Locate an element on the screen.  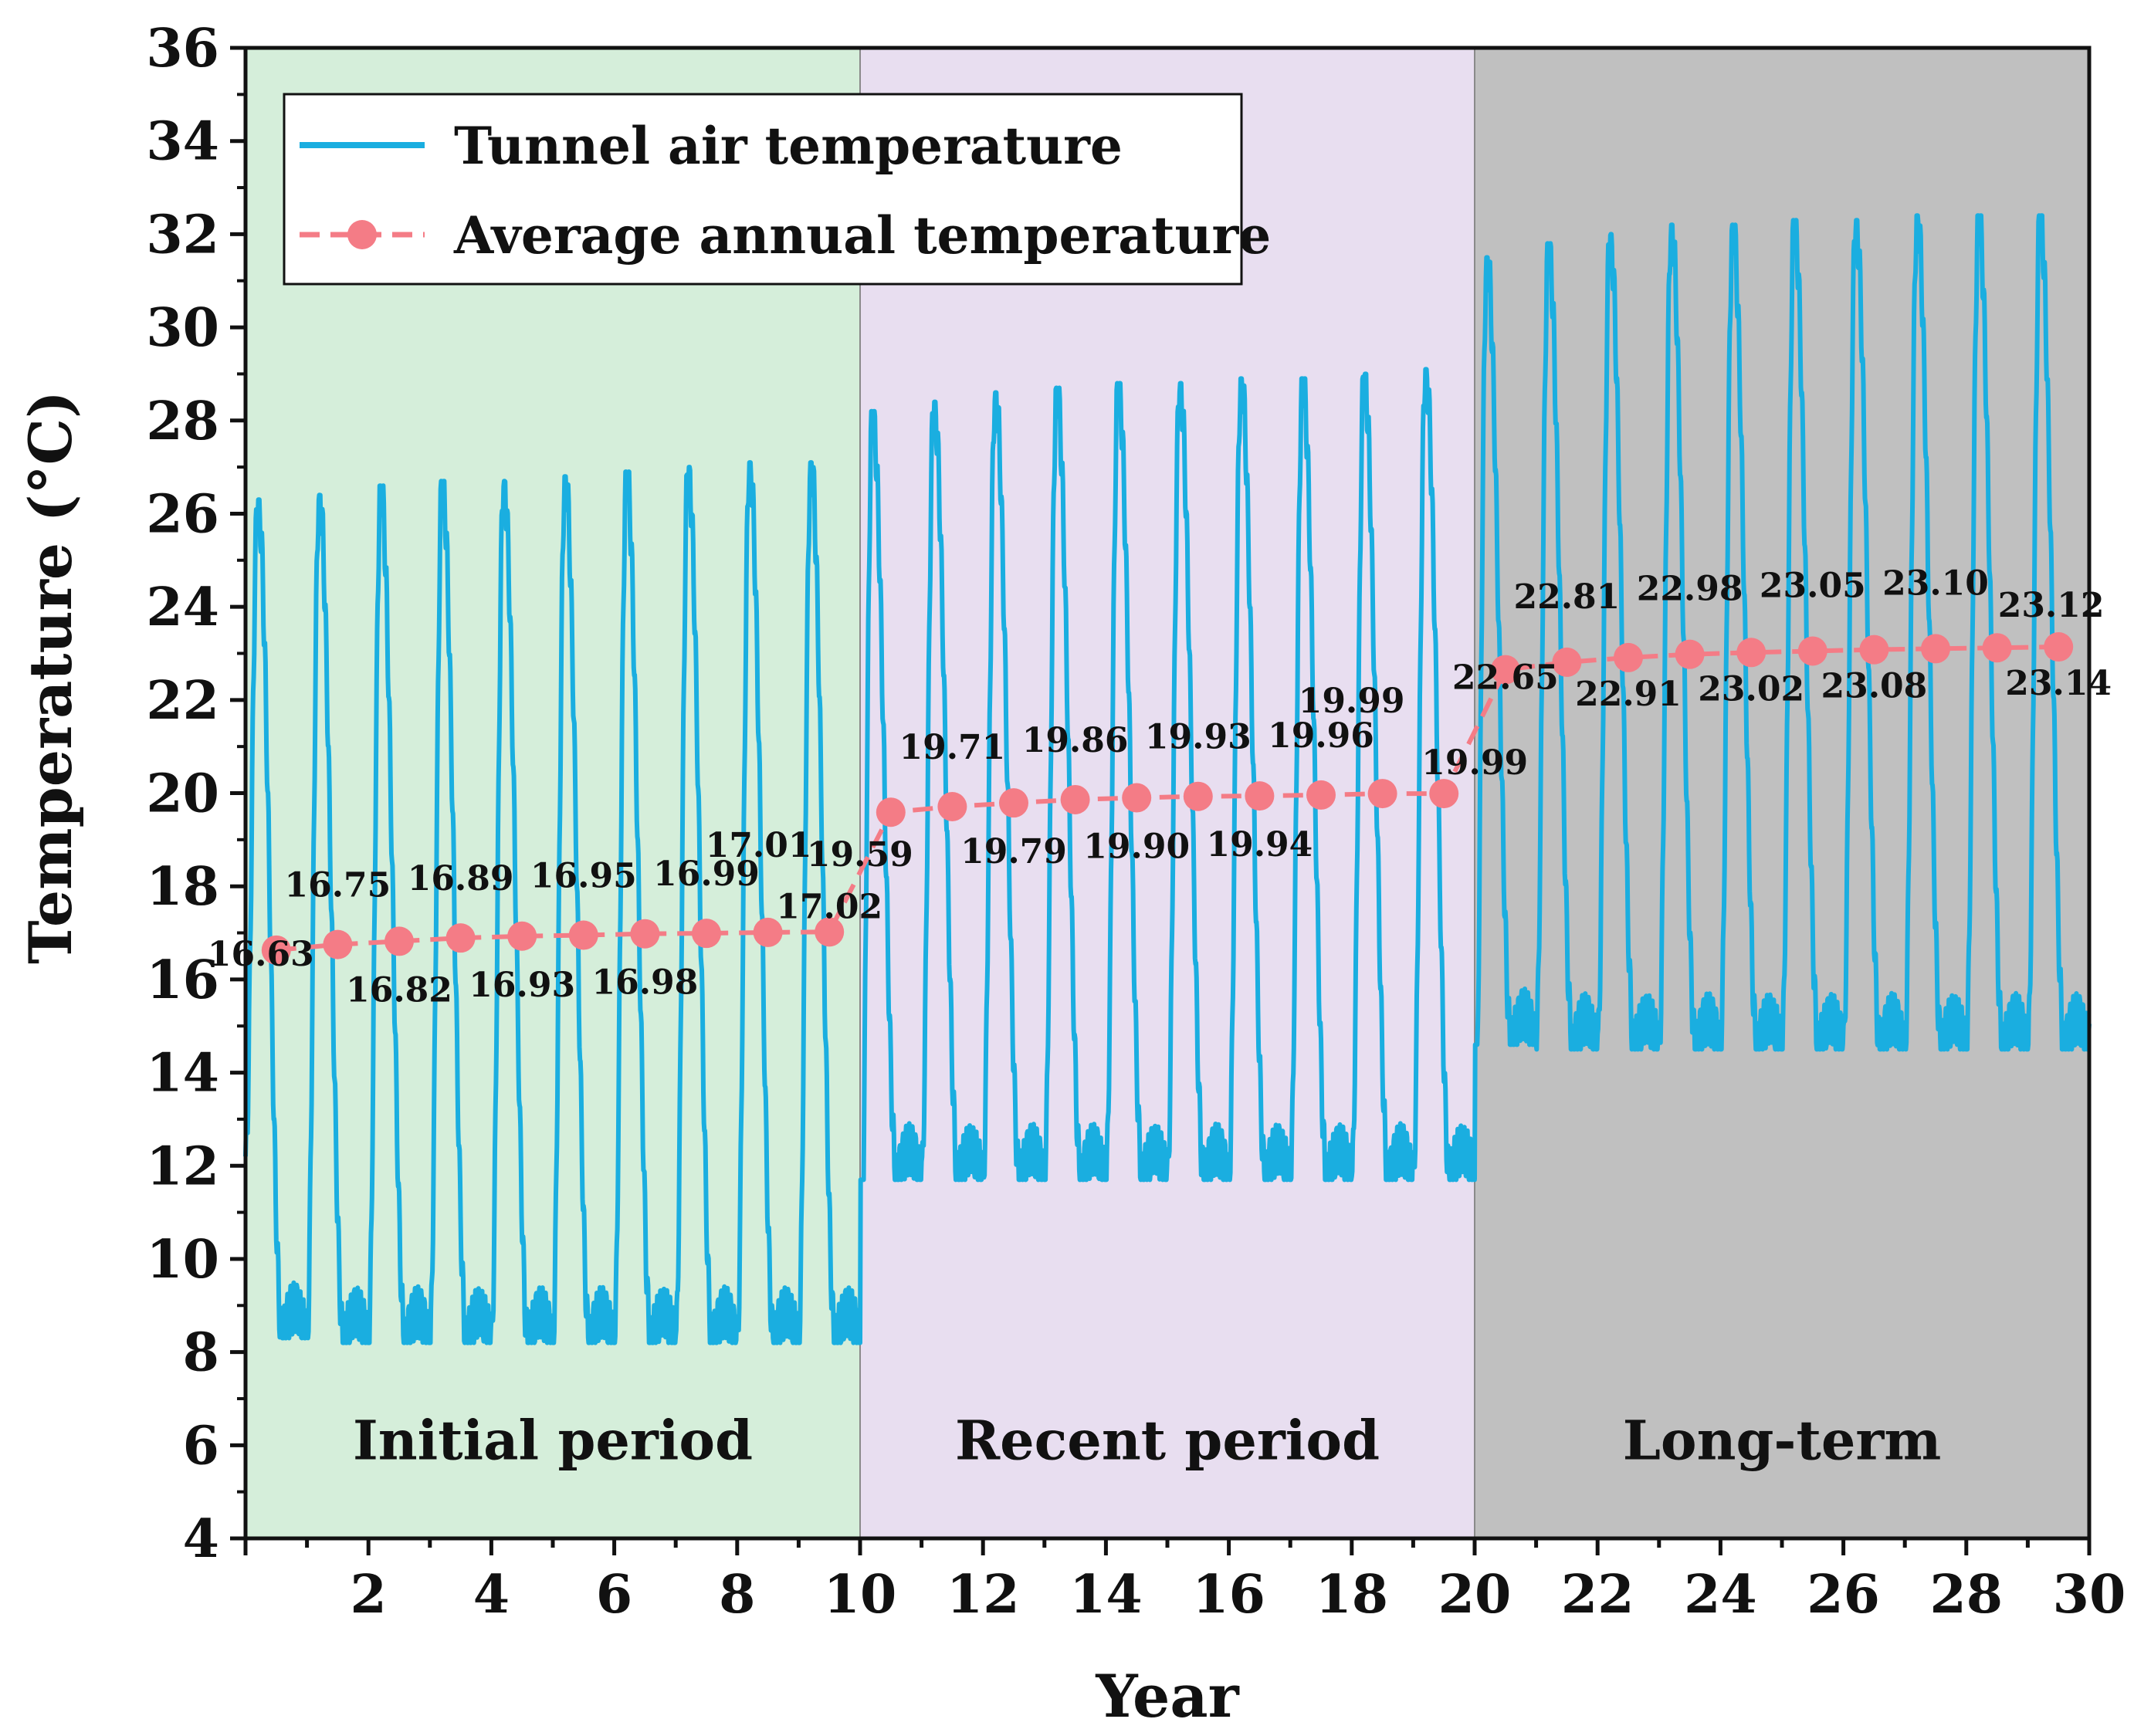
y-tick-label: 36 is located at coordinates (182, 49).